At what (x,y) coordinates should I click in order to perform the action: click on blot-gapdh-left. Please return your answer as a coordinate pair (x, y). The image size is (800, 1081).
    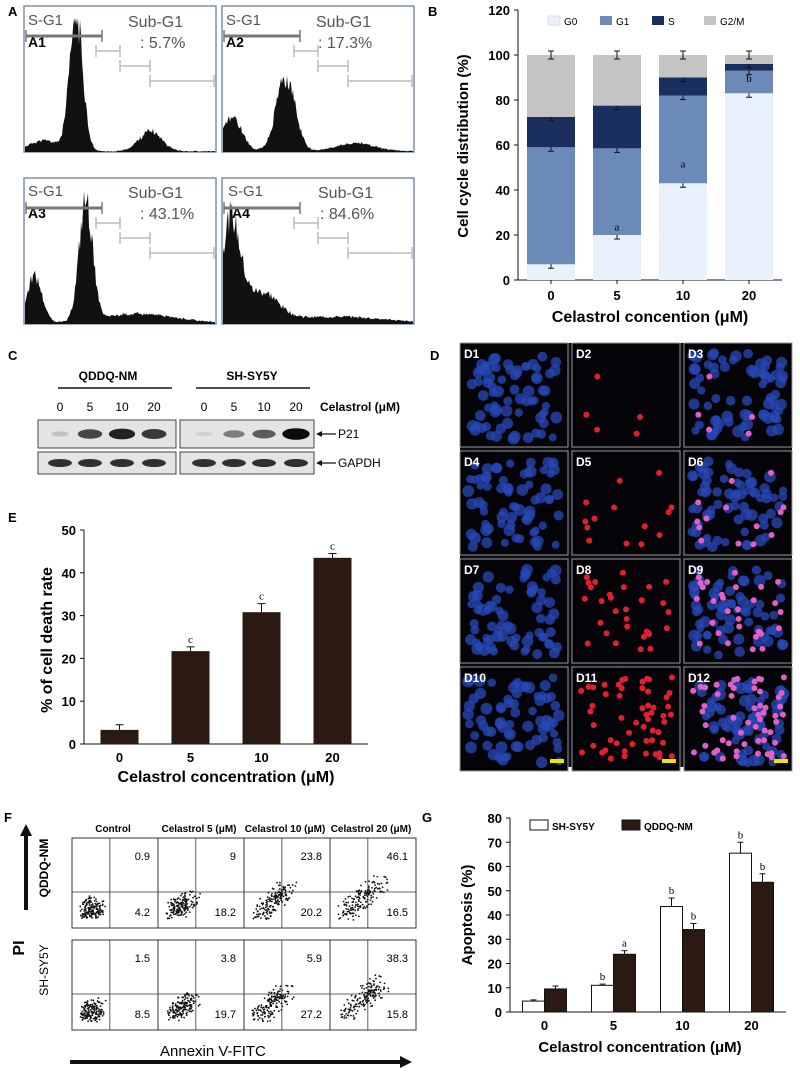
    Looking at the image, I should click on (107, 463).